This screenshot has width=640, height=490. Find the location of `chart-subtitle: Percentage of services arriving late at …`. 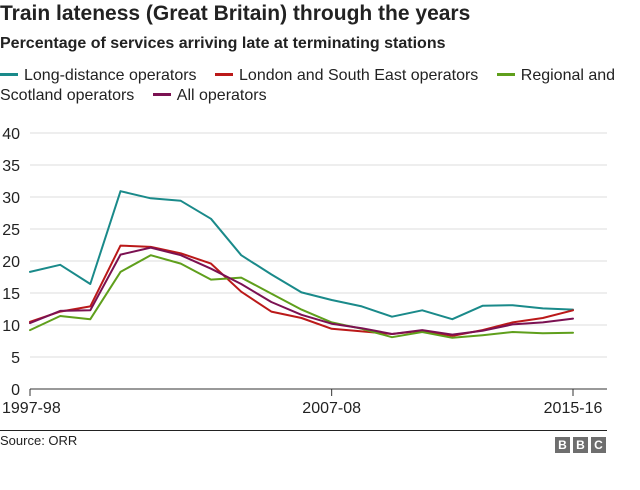

chart-subtitle: Percentage of services arriving late at … is located at coordinates (223, 43).